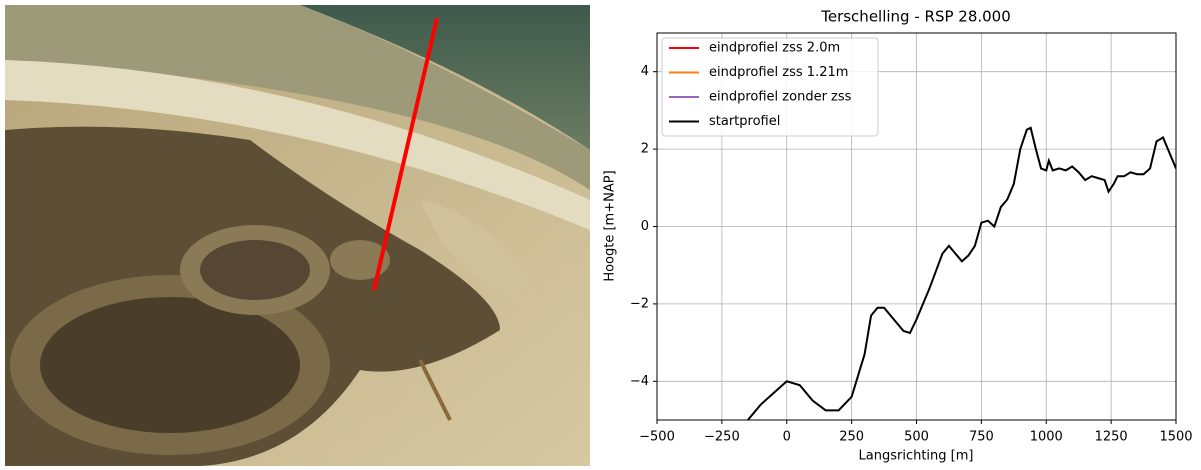 Image resolution: width=1201 pixels, height=470 pixels. Describe the element at coordinates (778, 72) in the screenshot. I see `legend-label: eindprofiel zss 1.21m` at that location.